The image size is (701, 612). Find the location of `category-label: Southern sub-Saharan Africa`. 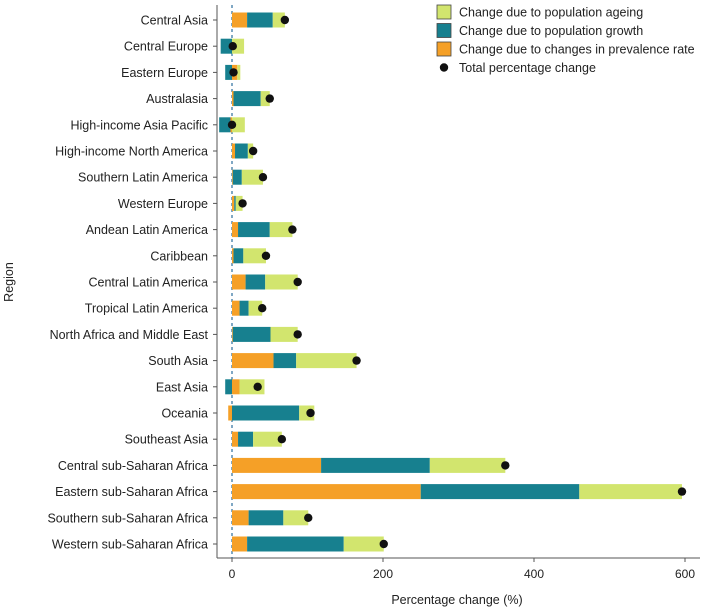

category-label: Southern sub-Saharan Africa is located at coordinates (127, 518).